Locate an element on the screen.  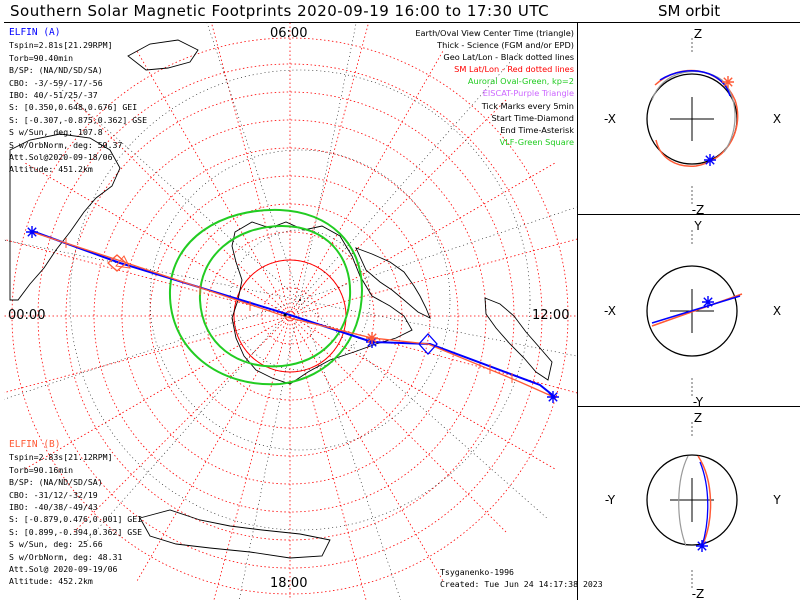
elfin-b-info-line: B/SP: (NA/ND/SD/SA) is located at coordinates (56, 482).